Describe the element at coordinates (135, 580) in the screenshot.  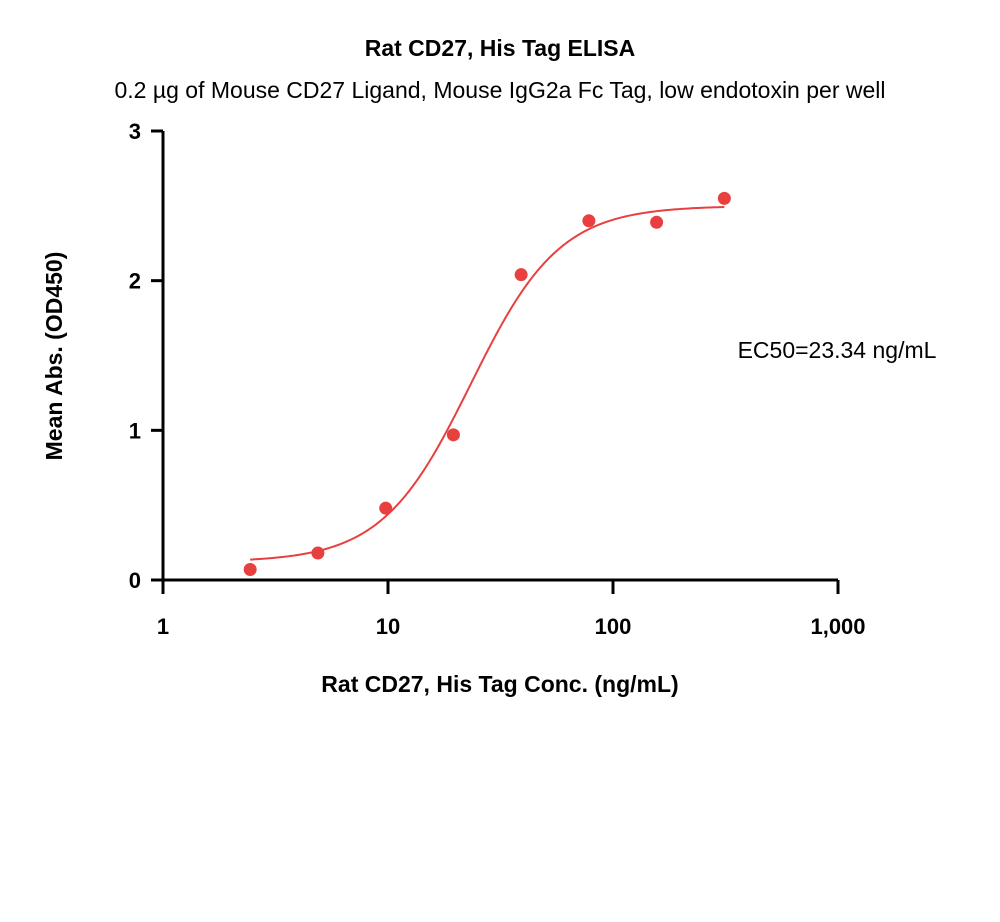
I see `y-tick-label: 0` at that location.